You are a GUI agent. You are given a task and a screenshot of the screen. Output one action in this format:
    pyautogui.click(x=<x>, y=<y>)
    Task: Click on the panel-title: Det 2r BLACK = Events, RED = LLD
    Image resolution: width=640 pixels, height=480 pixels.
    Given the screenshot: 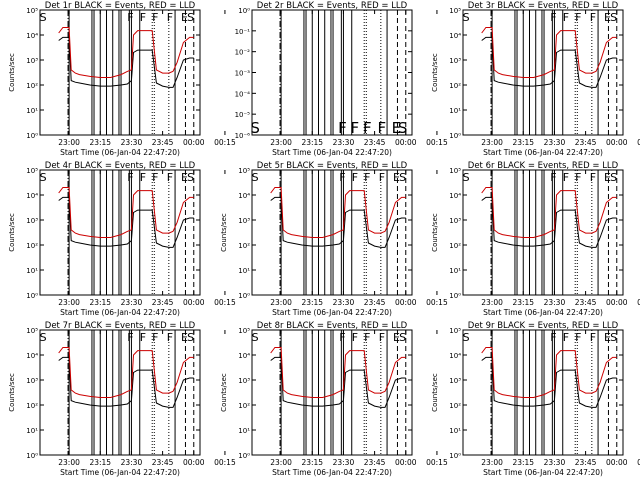 What is the action you would take?
    pyautogui.click(x=332, y=6)
    